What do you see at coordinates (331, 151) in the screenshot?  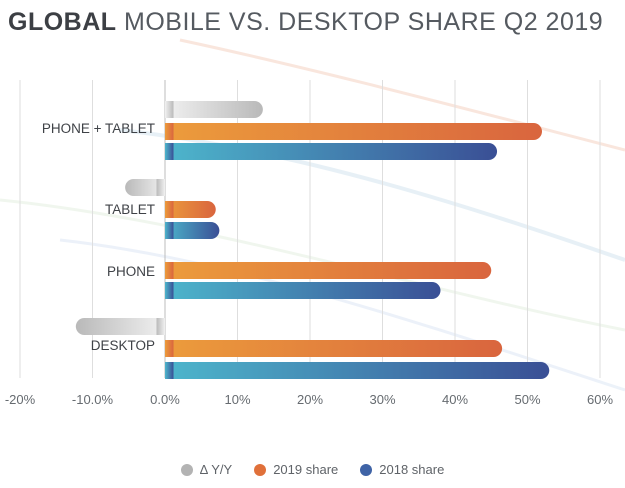 I see `bar-2018-phone-tablet` at bounding box center [331, 151].